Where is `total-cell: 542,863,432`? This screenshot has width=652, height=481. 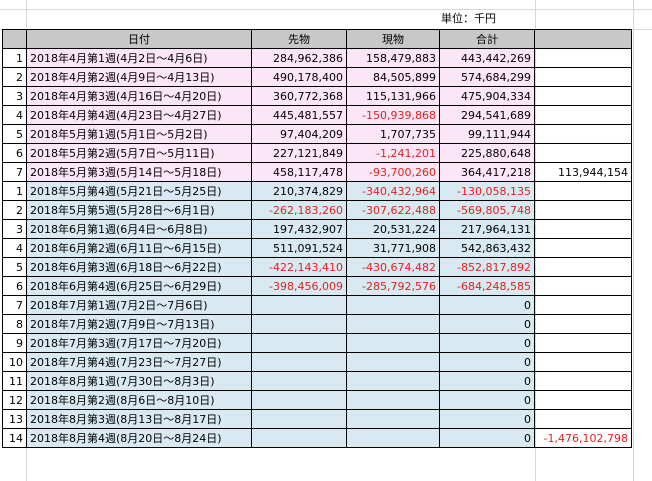 total-cell: 542,863,432 is located at coordinates (487, 248).